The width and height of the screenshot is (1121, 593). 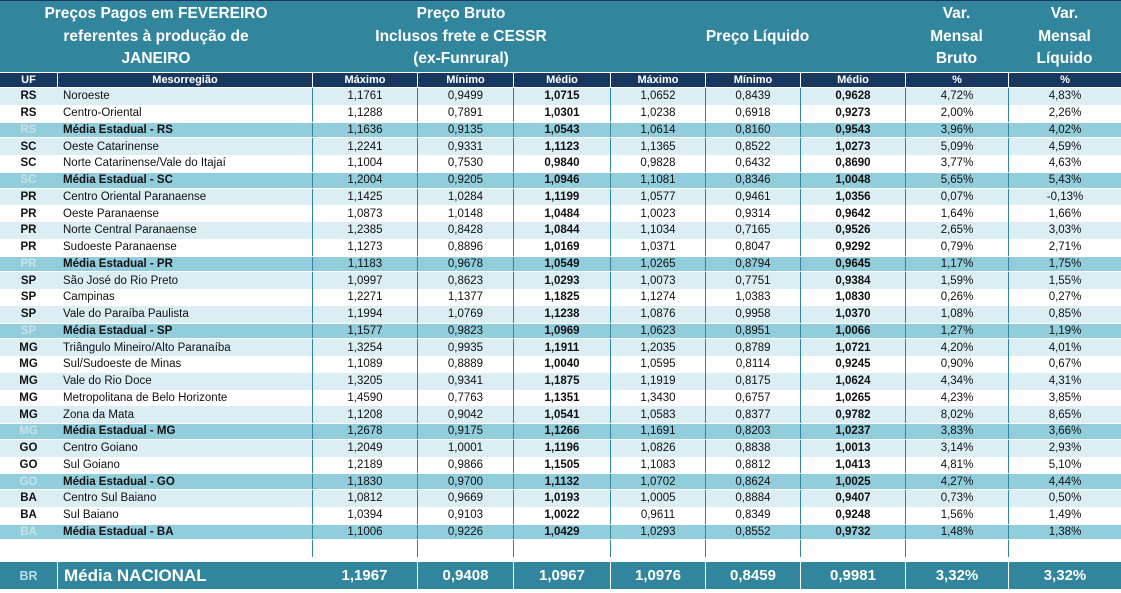 What do you see at coordinates (956, 280) in the screenshot?
I see `var-bruto-cell: 1,59%` at bounding box center [956, 280].